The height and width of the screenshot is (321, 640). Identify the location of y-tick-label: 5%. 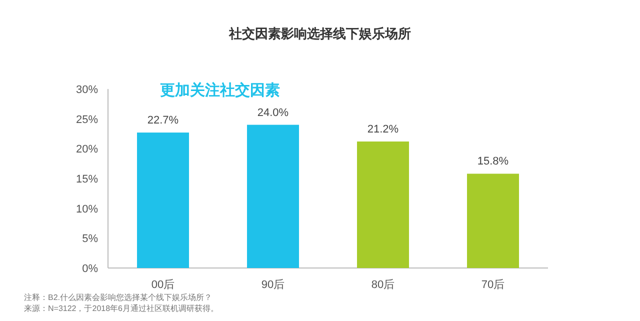
(90, 239).